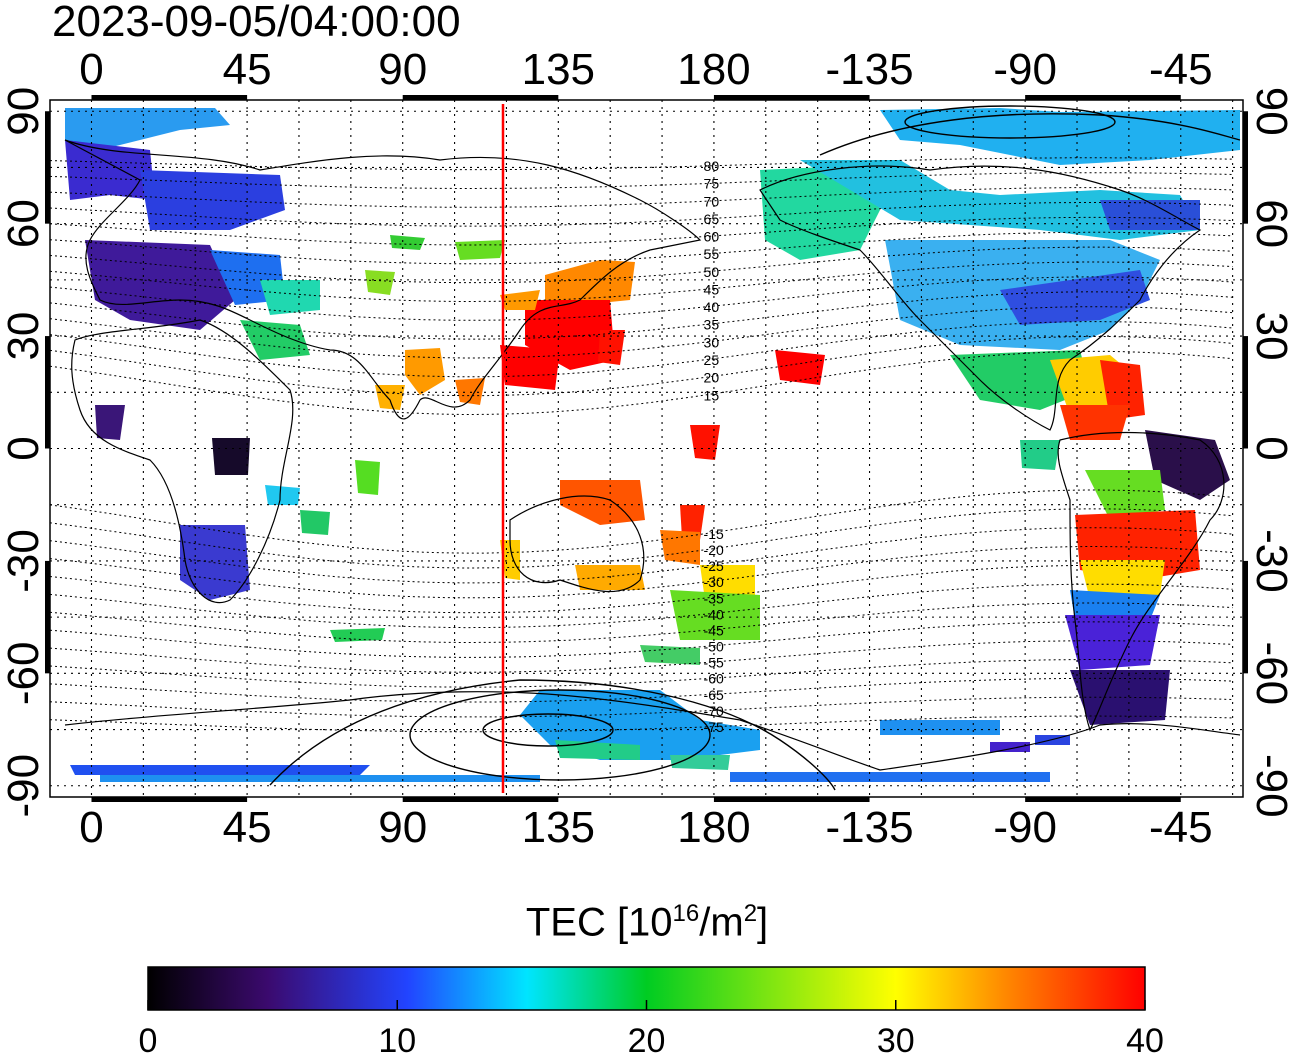 The width and height of the screenshot is (1294, 1057). What do you see at coordinates (1025, 827) in the screenshot?
I see `bottom-lon-tick: -90` at bounding box center [1025, 827].